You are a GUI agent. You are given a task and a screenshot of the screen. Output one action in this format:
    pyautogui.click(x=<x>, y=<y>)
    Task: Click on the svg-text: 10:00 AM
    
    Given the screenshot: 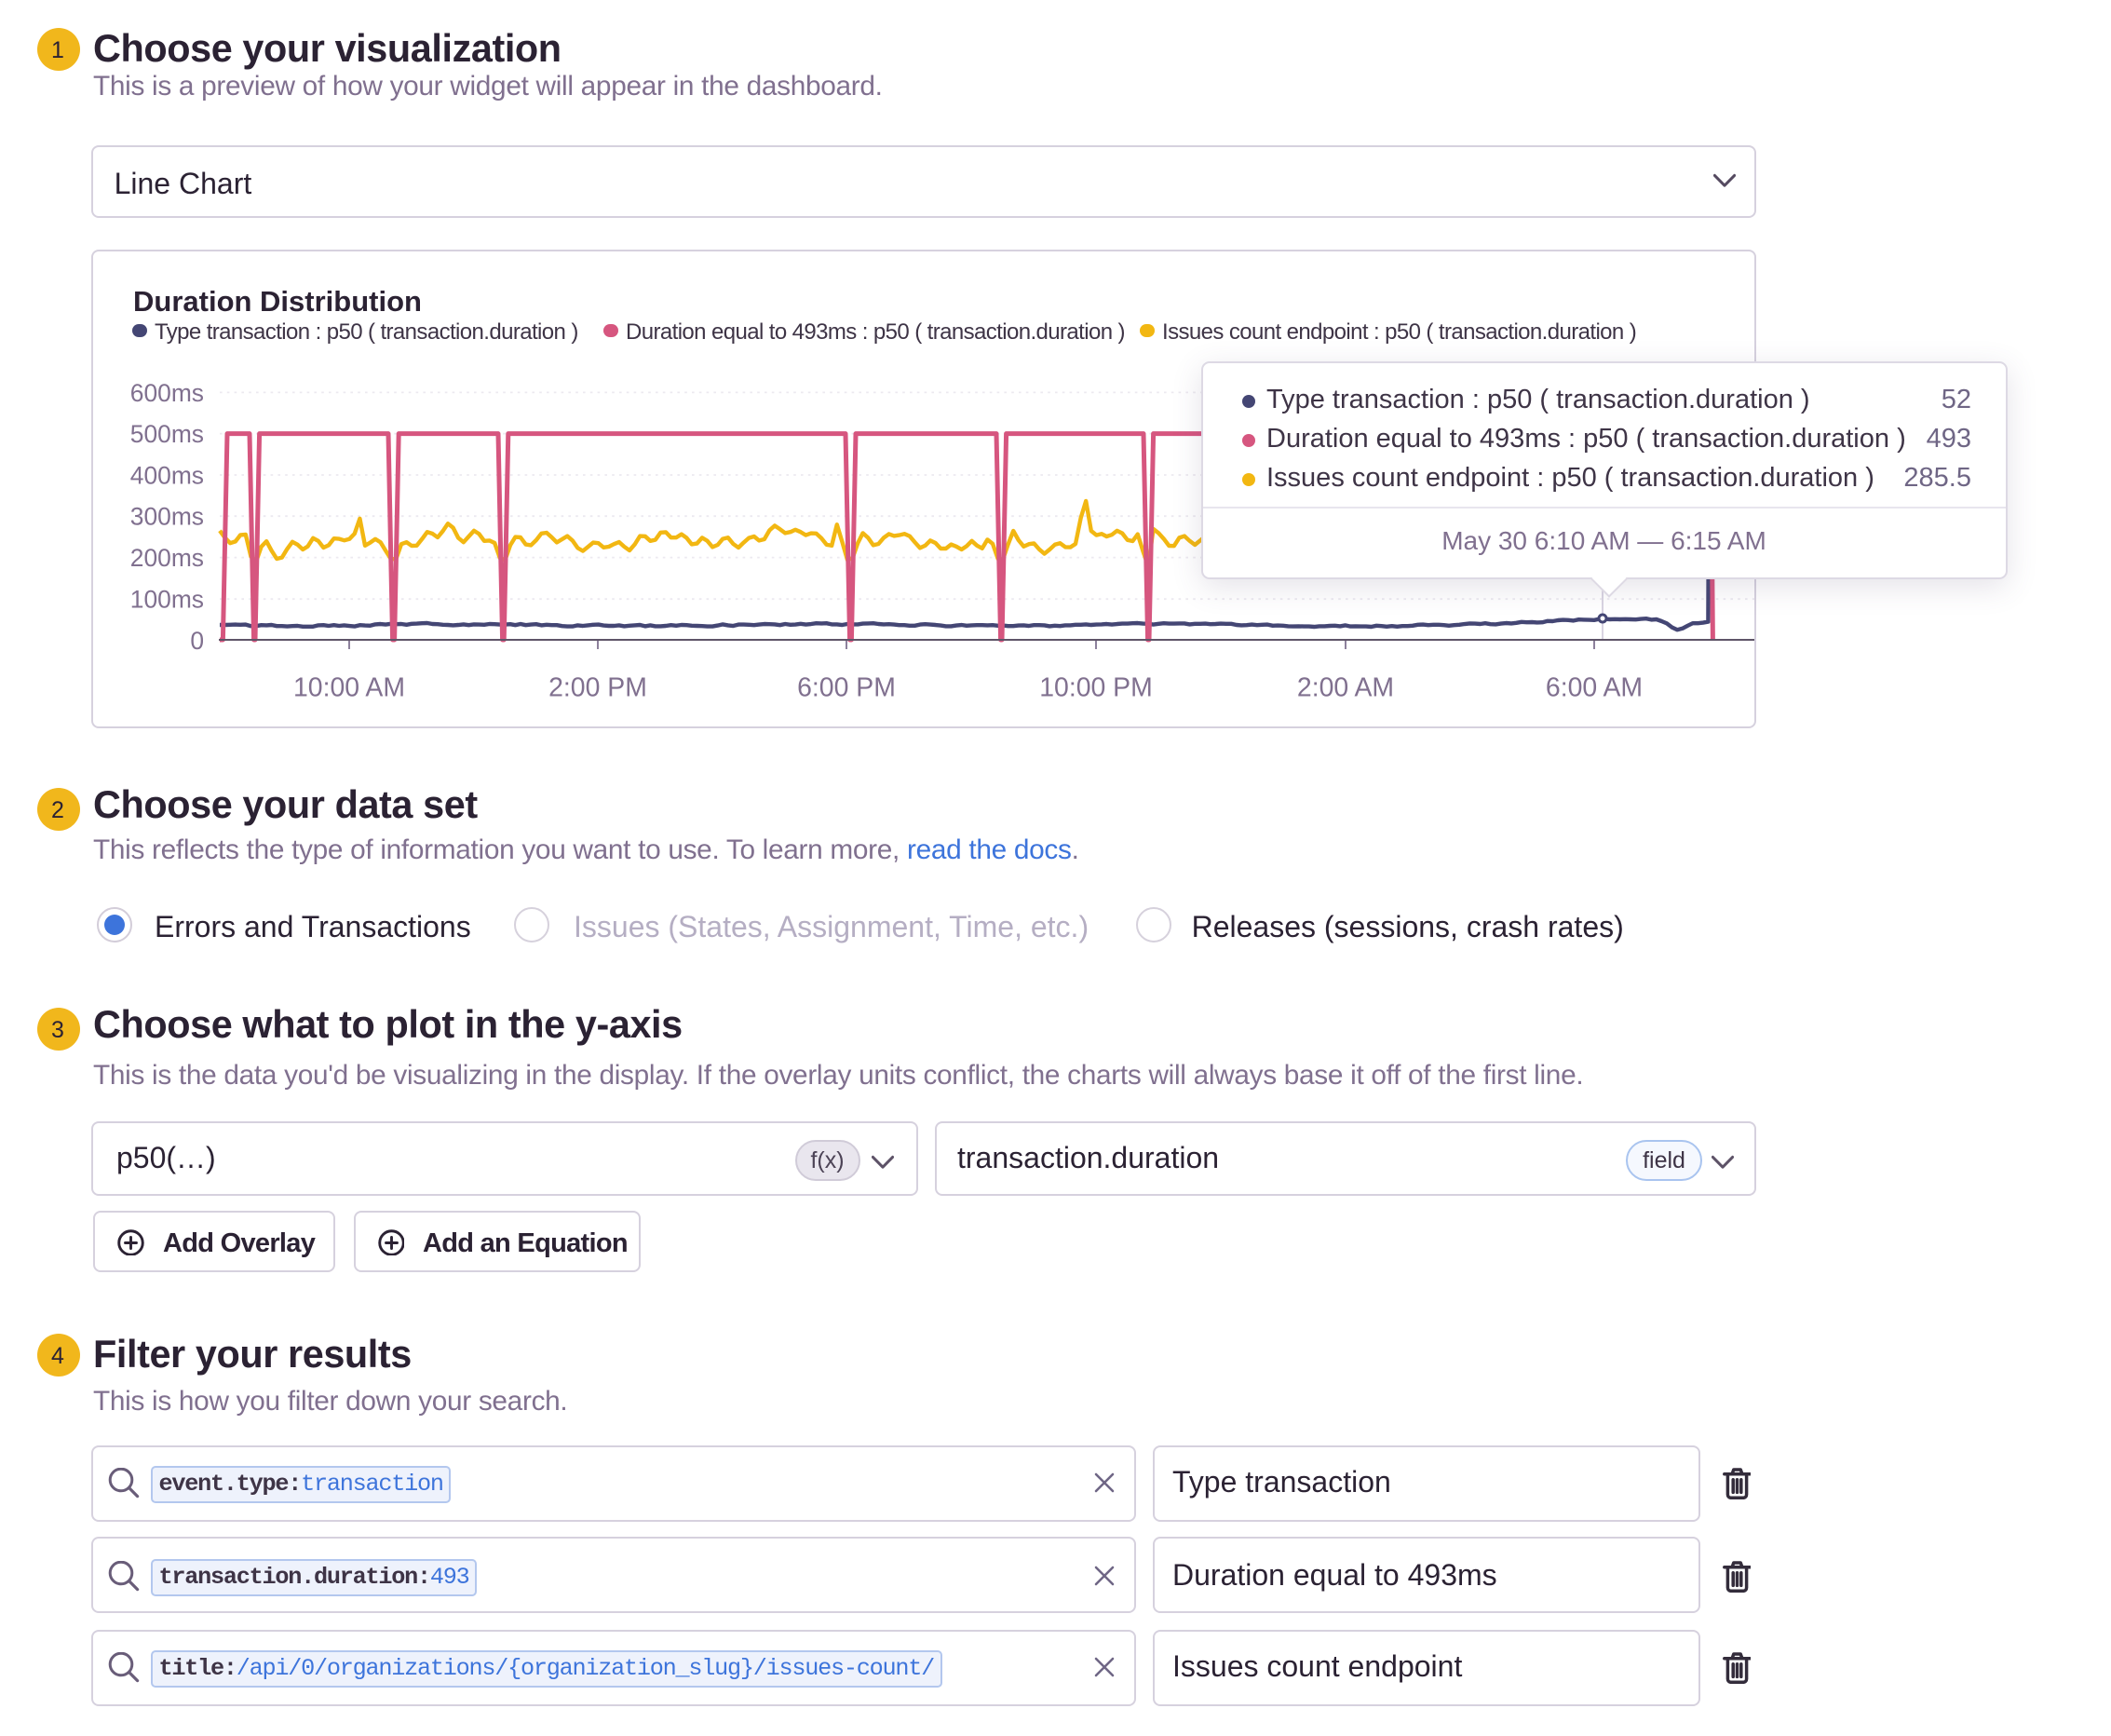 What is the action you would take?
    pyautogui.click(x=349, y=688)
    